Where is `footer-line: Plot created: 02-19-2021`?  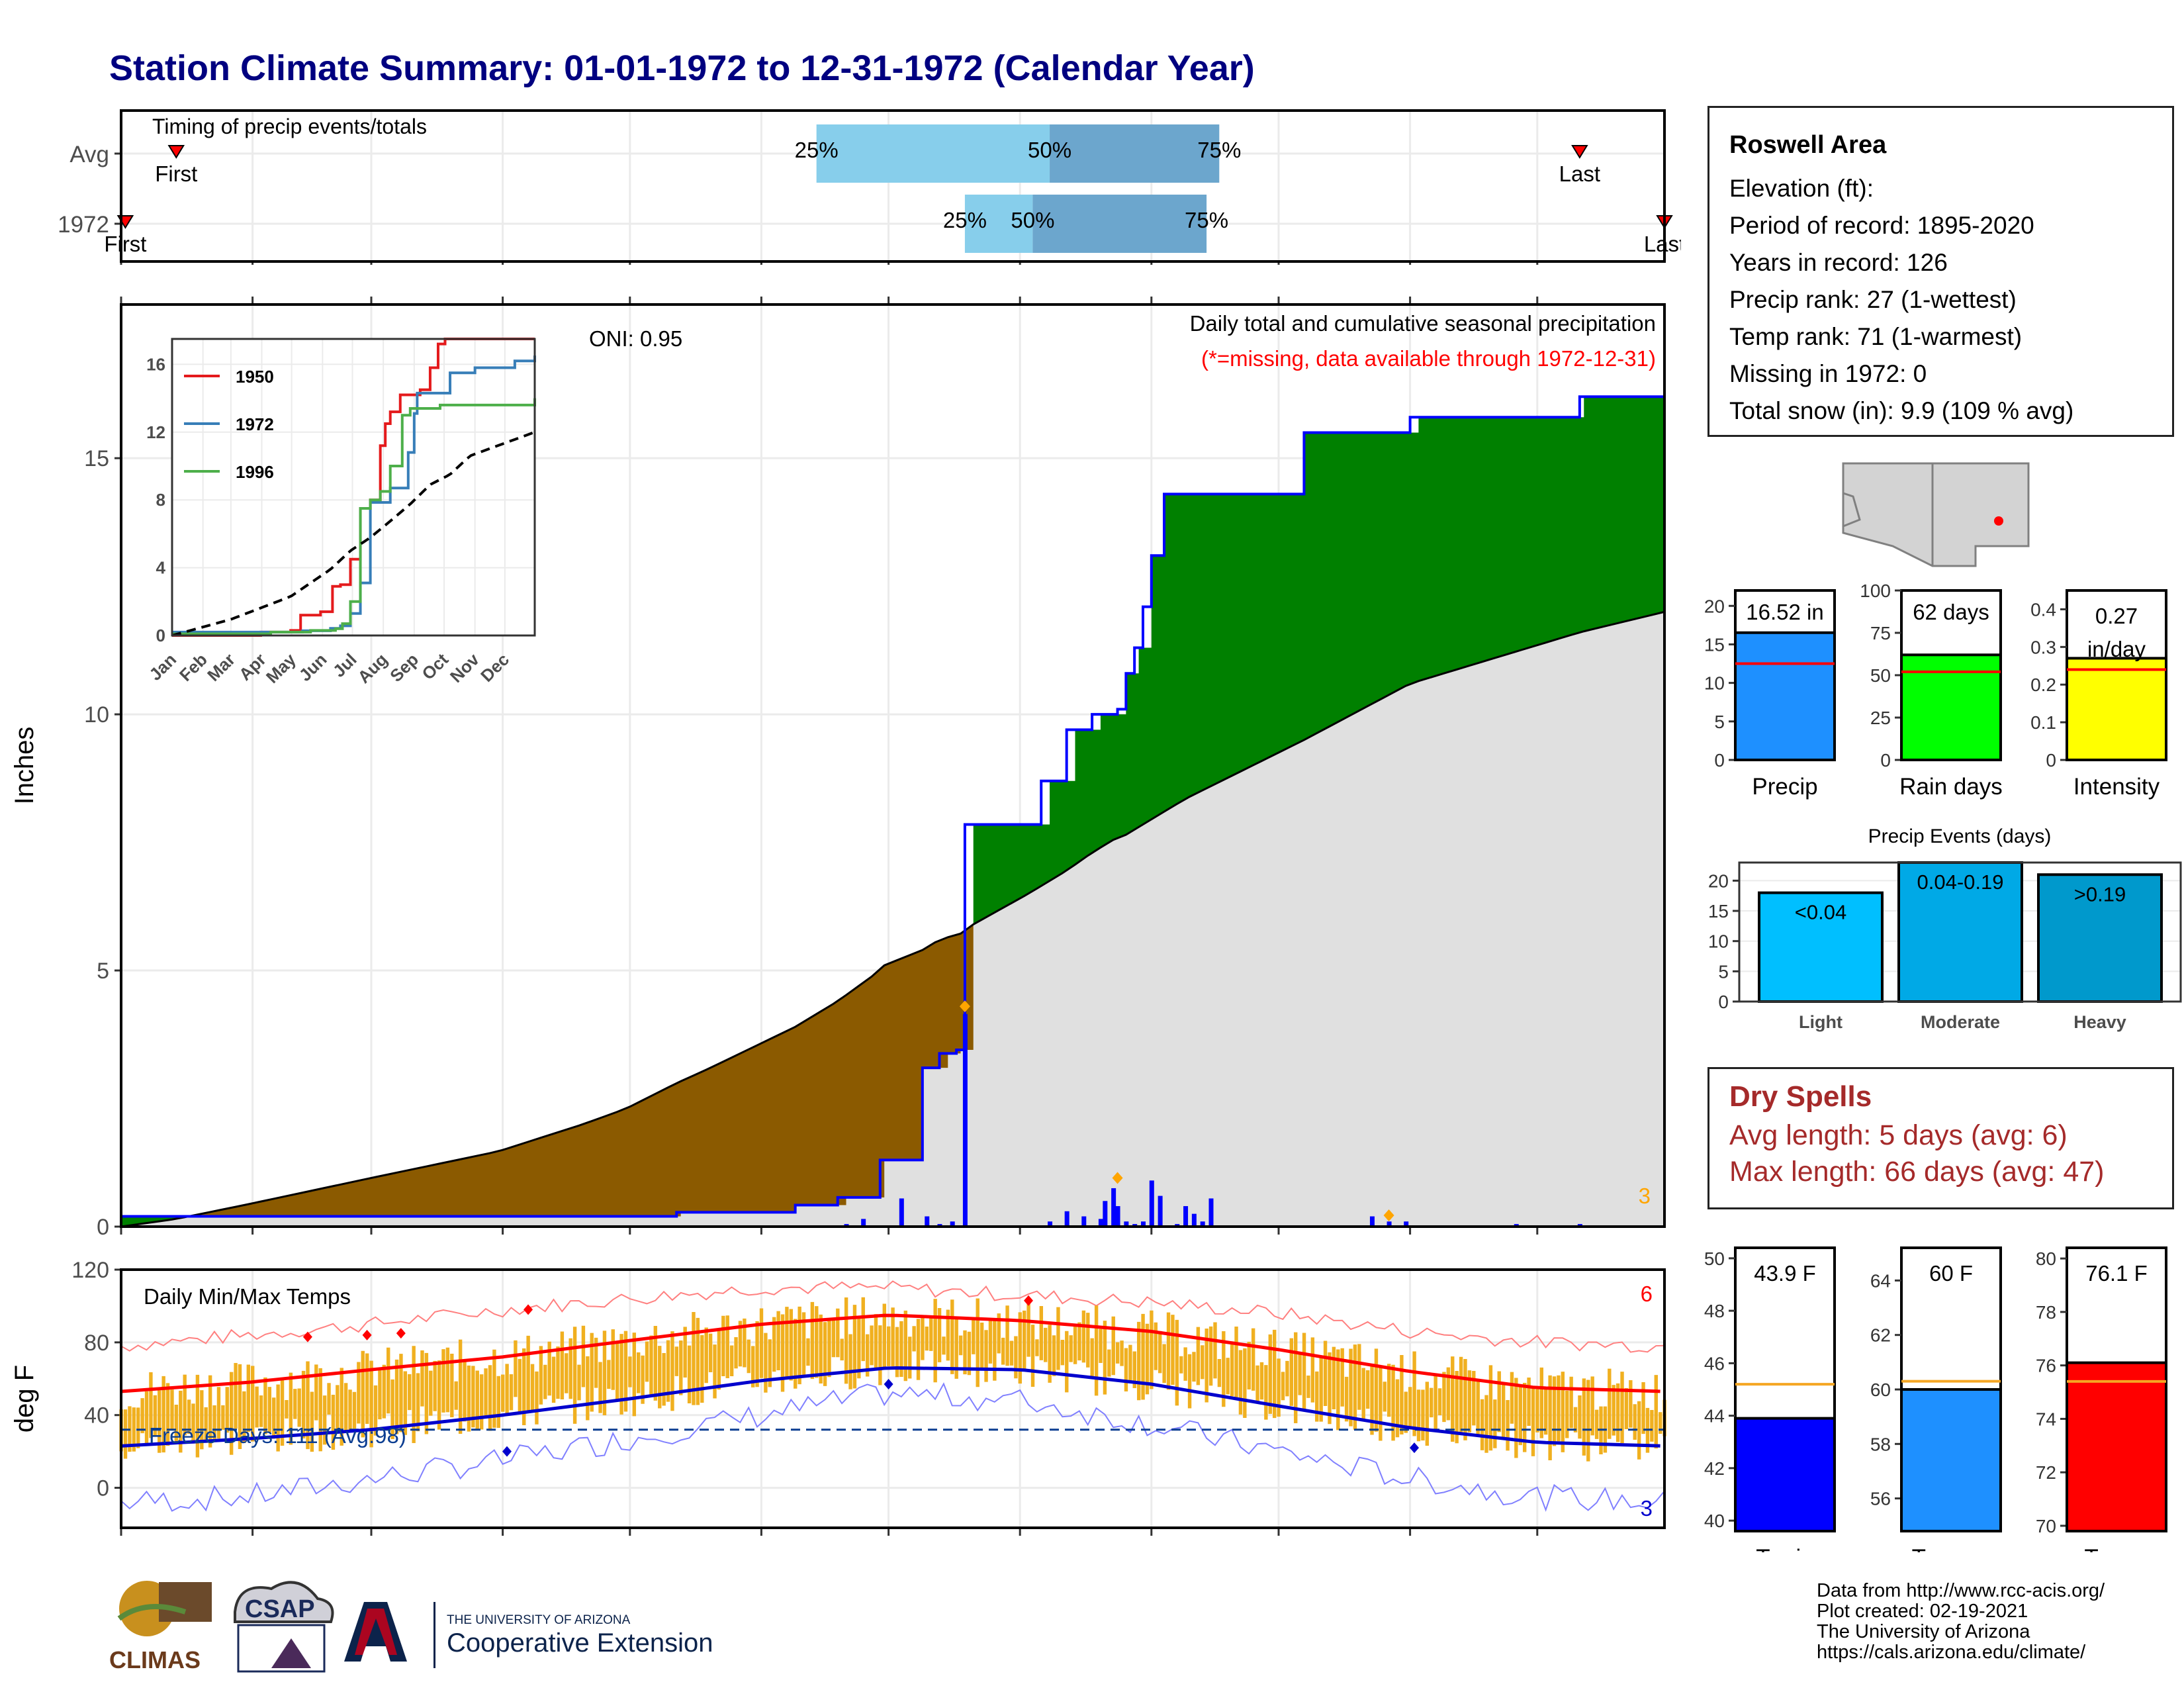
footer-line: Plot created: 02-19-2021 is located at coordinates (1922, 1611).